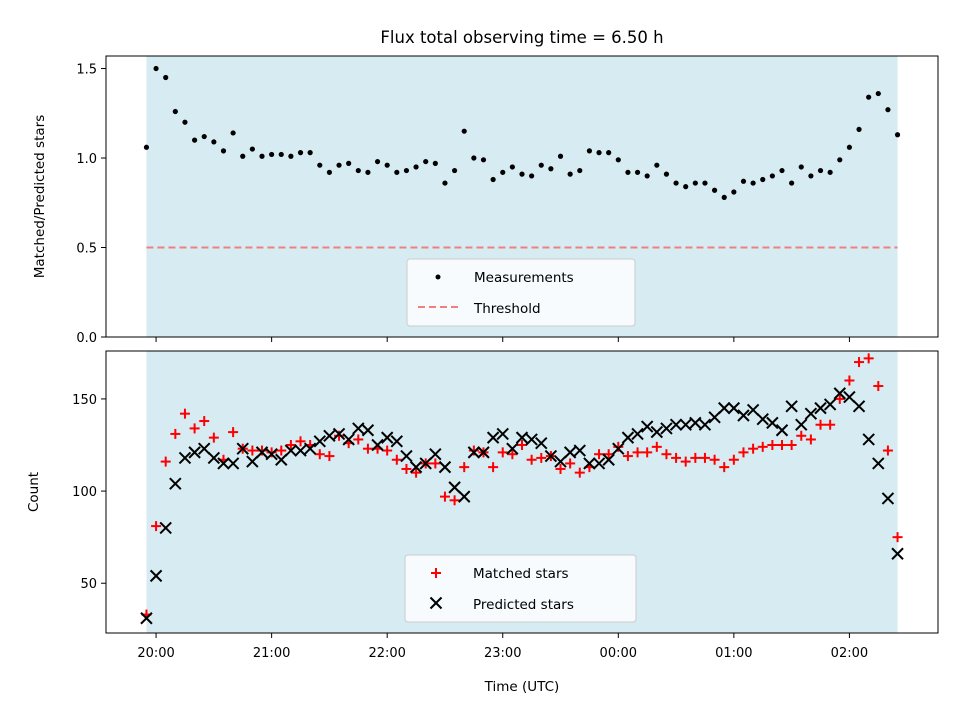 Image resolution: width=960 pixels, height=720 pixels. What do you see at coordinates (436, 573) in the screenshot?
I see `legend-matched-marker` at bounding box center [436, 573].